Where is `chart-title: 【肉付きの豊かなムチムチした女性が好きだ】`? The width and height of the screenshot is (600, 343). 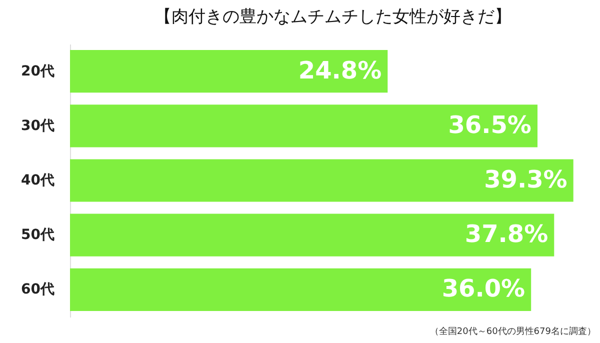
chart-title: 【肉付きの豊かなムチムチした女性が好きだ】 is located at coordinates (333, 17).